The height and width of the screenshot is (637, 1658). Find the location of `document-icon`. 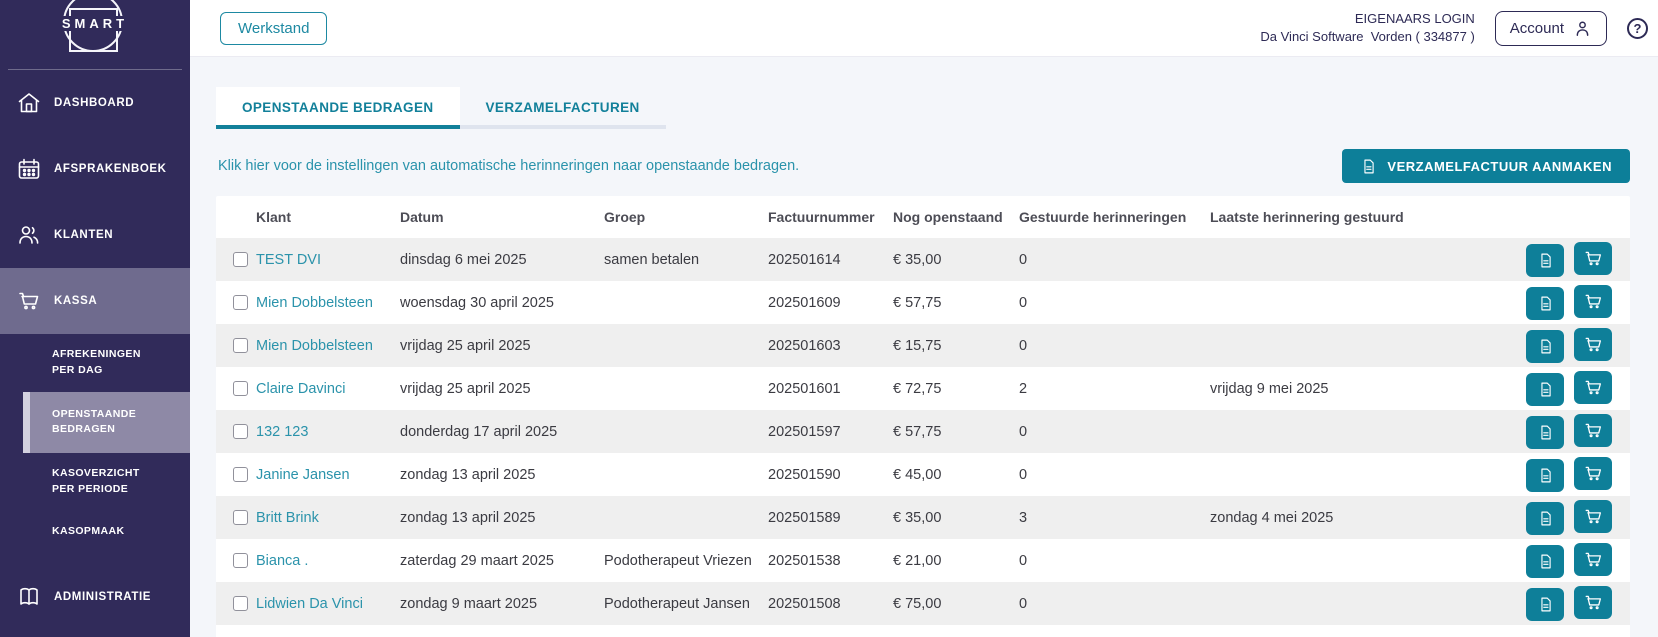

document-icon is located at coordinates (1369, 166).